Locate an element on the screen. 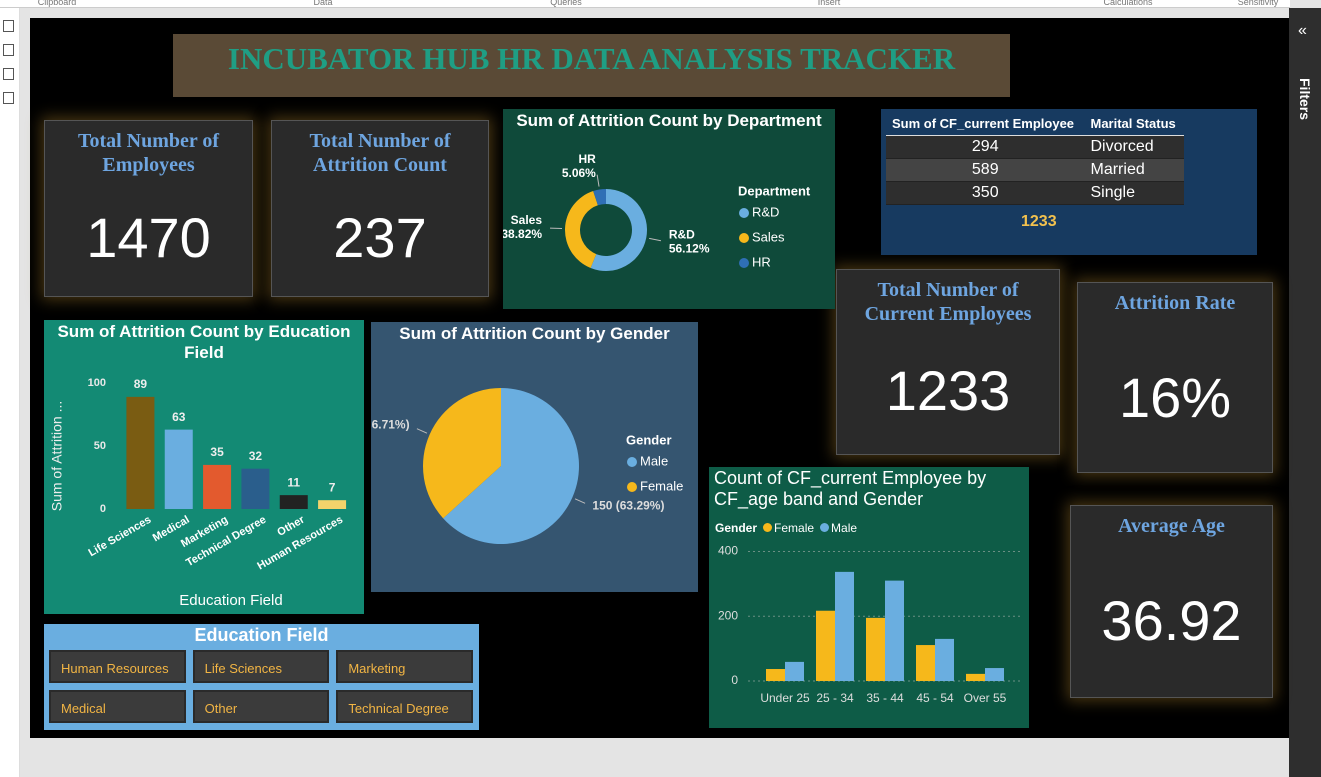 The height and width of the screenshot is (777, 1321). kpi-card: Average Age 36.92 is located at coordinates (1171, 601).